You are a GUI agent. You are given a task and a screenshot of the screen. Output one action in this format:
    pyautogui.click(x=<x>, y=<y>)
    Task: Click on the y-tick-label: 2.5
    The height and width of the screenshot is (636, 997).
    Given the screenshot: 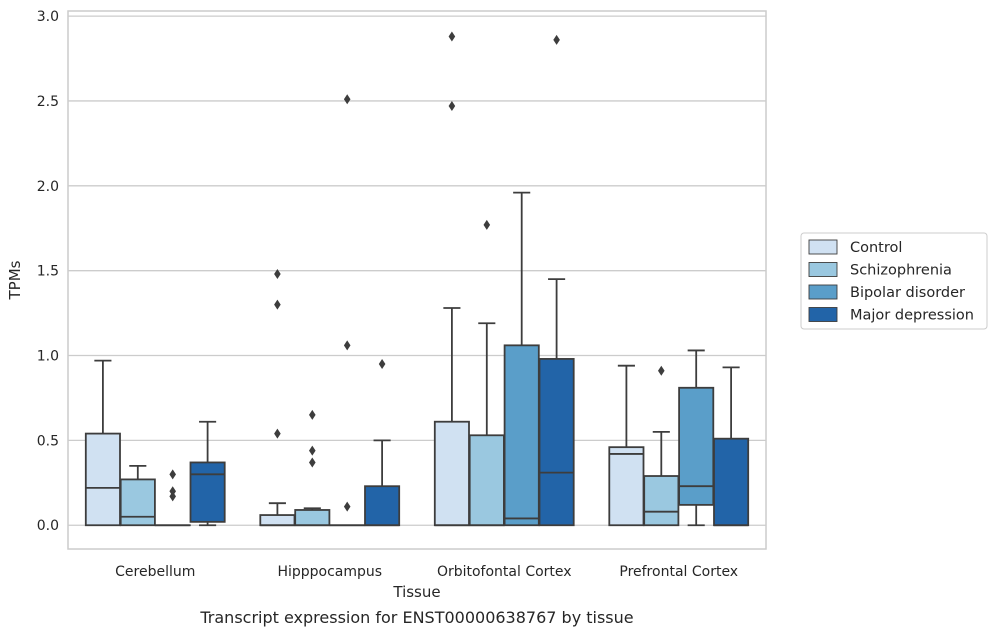 What is the action you would take?
    pyautogui.click(x=48, y=102)
    